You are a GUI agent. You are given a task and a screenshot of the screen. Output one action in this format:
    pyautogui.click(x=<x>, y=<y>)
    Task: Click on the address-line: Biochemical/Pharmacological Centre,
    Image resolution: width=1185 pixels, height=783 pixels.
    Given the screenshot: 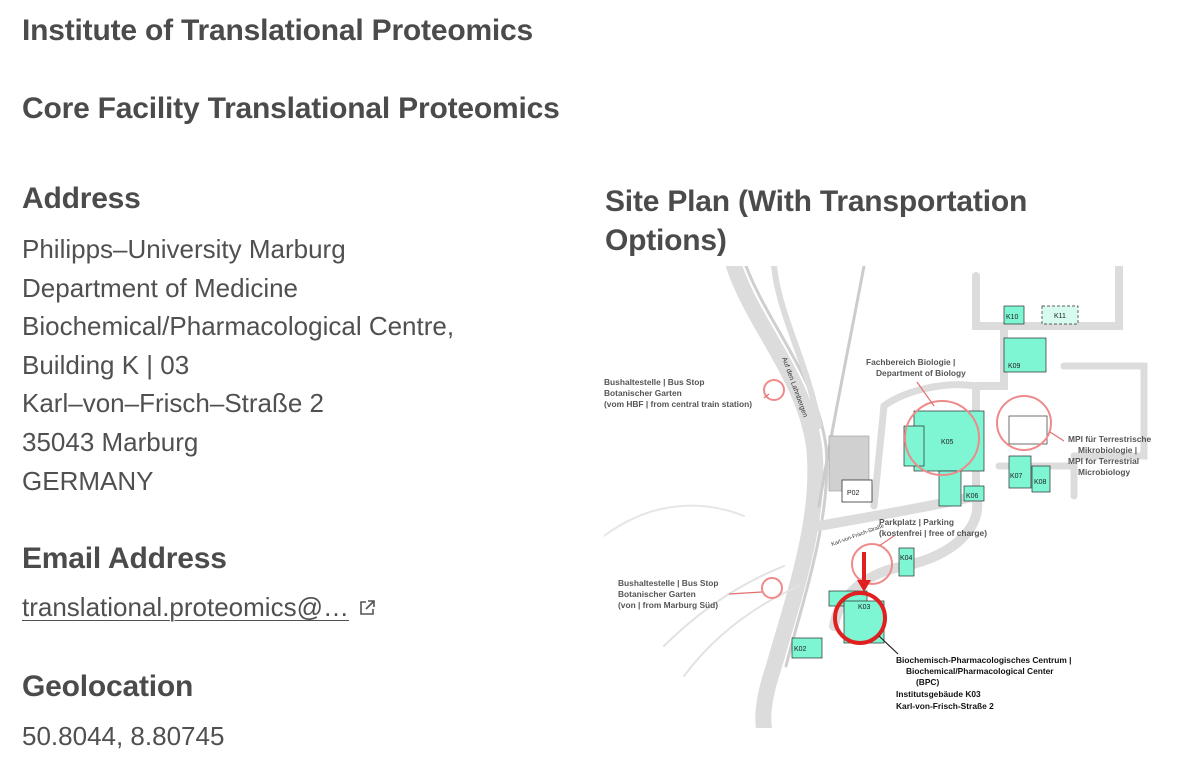 What is the action you would take?
    pyautogui.click(x=238, y=326)
    